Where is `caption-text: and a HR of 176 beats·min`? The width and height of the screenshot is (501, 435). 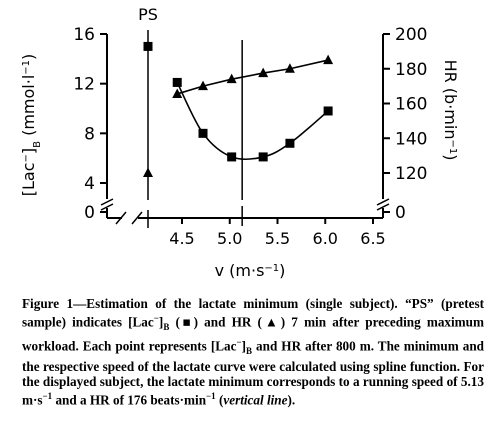 caption-text: and a HR of 176 beats·min is located at coordinates (129, 400).